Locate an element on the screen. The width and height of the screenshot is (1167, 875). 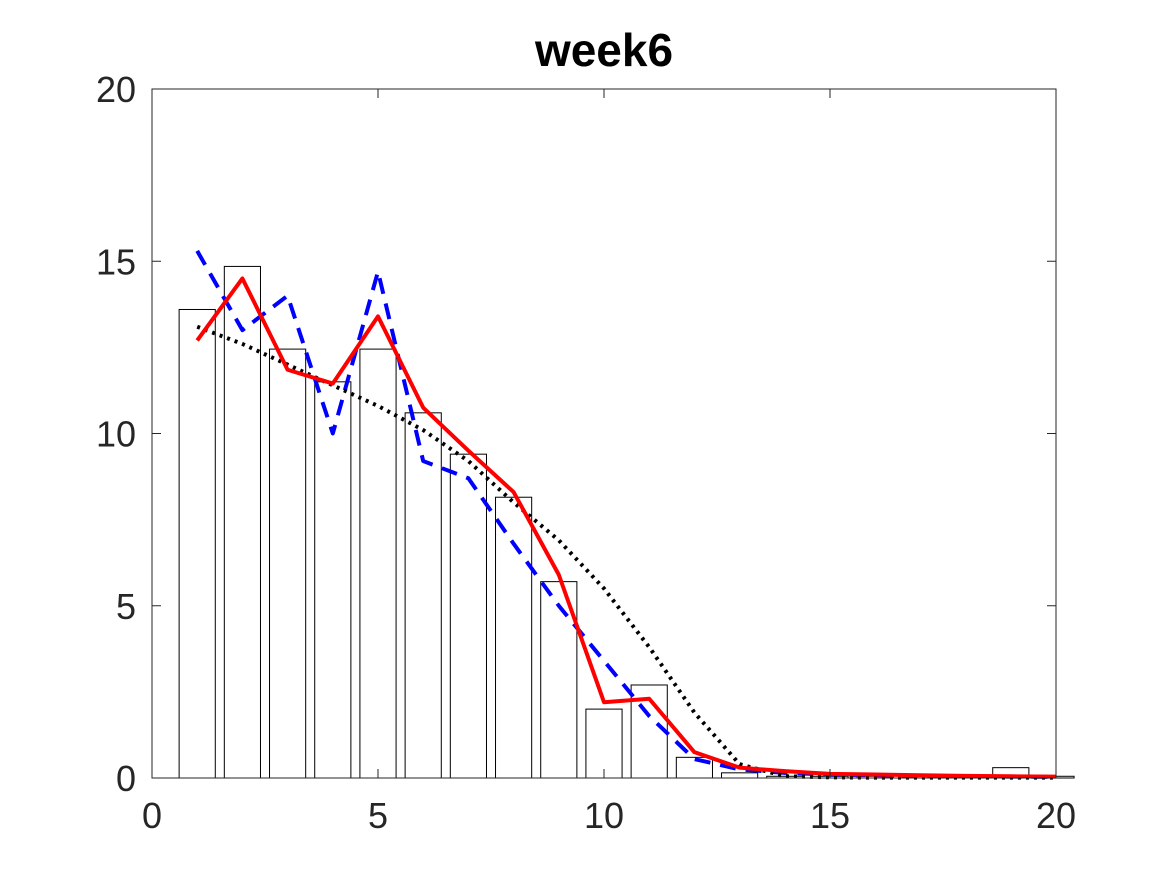
y-tick-label: 0 is located at coordinates (126, 778).